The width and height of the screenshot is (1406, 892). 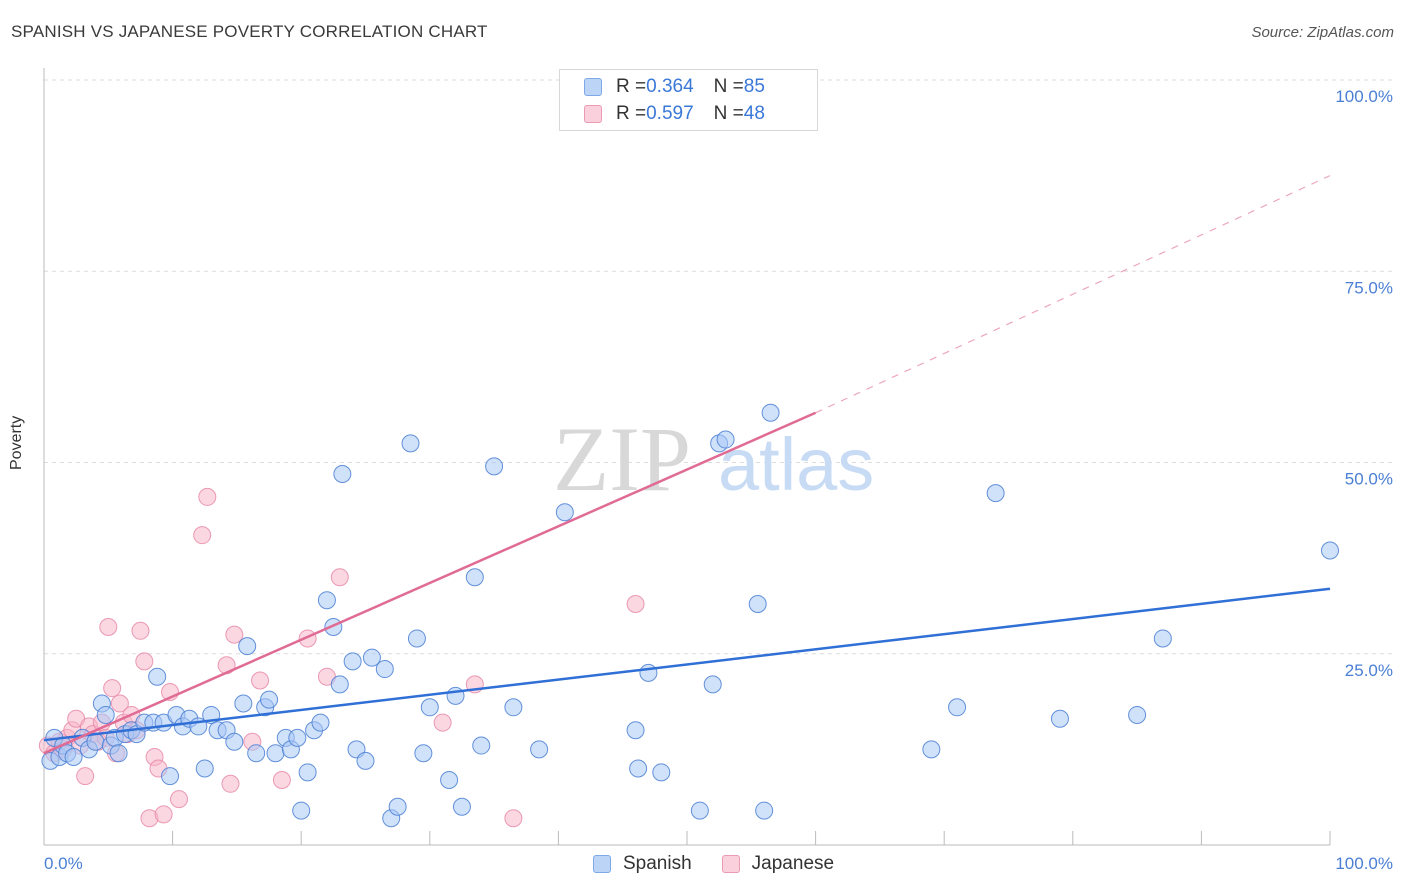 I want to click on x-tick-label-max: 100.0%, so click(x=1364, y=863).